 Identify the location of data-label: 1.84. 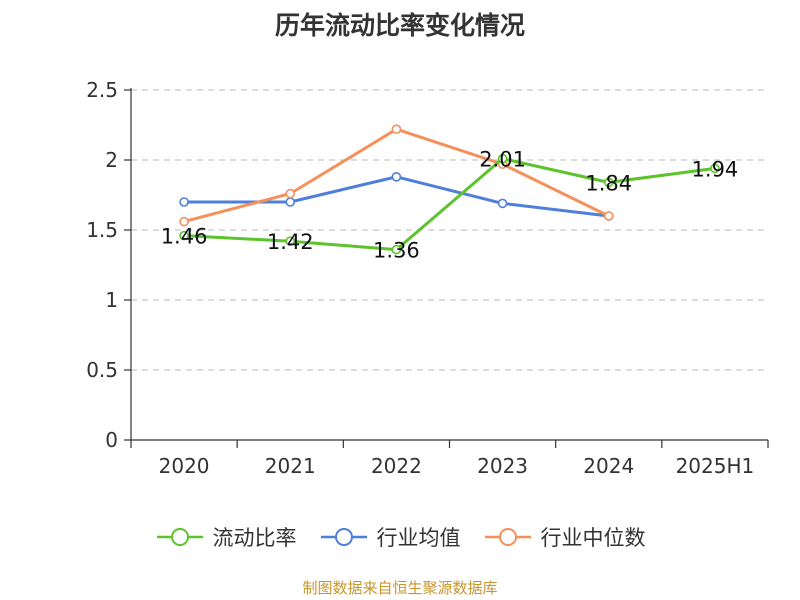
(608, 183).